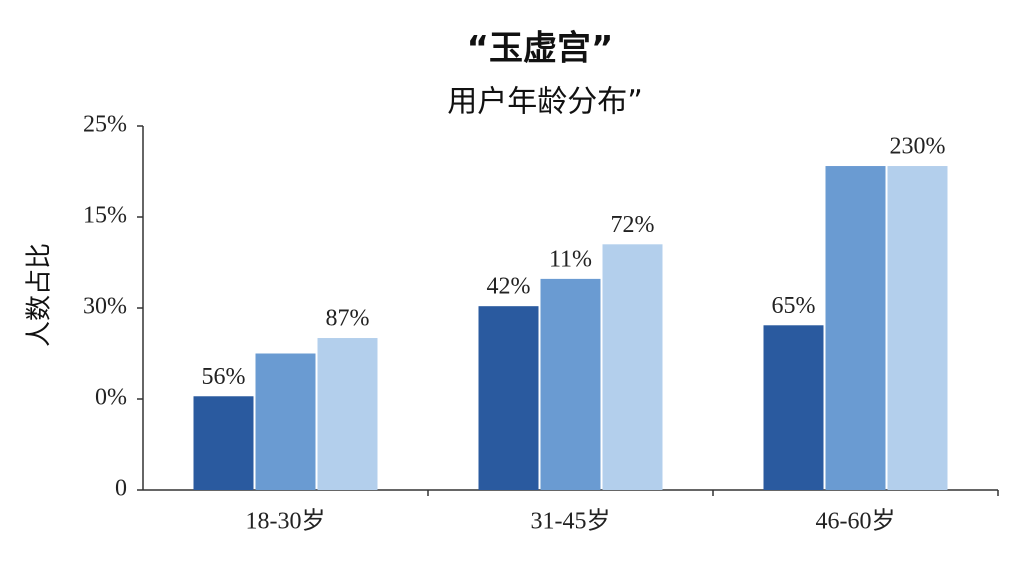 This screenshot has height=576, width=1024. What do you see at coordinates (105, 216) in the screenshot?
I see `y-tick-label: 15%` at bounding box center [105, 216].